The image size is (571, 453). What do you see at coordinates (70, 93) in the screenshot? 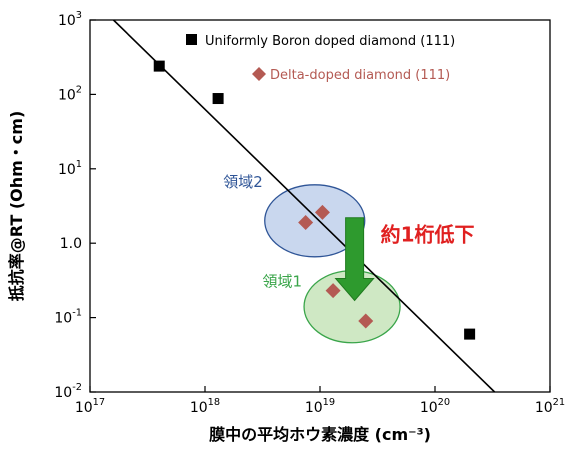
I see `y-tick-label: 10²` at bounding box center [70, 93].